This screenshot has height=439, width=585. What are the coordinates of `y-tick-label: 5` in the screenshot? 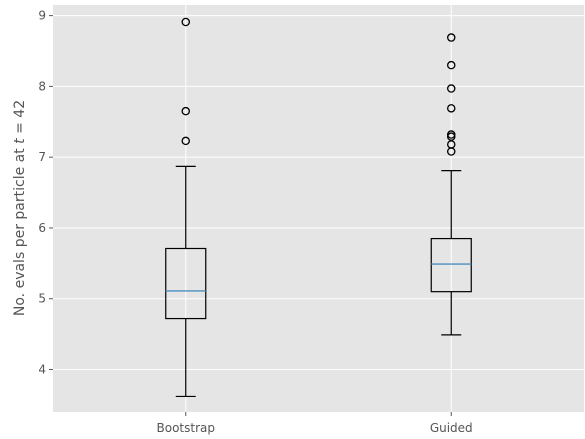 It's located at (42, 299).